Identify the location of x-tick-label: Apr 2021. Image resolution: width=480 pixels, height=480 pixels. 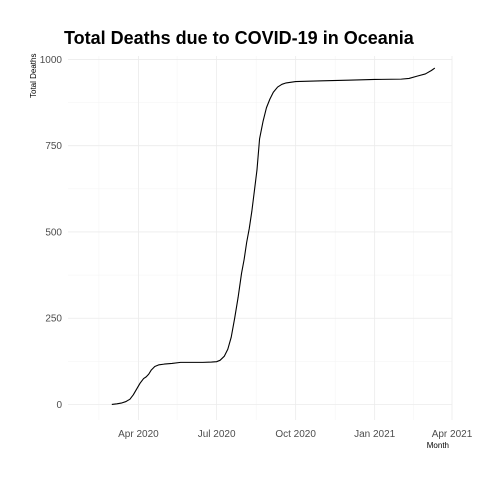
(452, 434).